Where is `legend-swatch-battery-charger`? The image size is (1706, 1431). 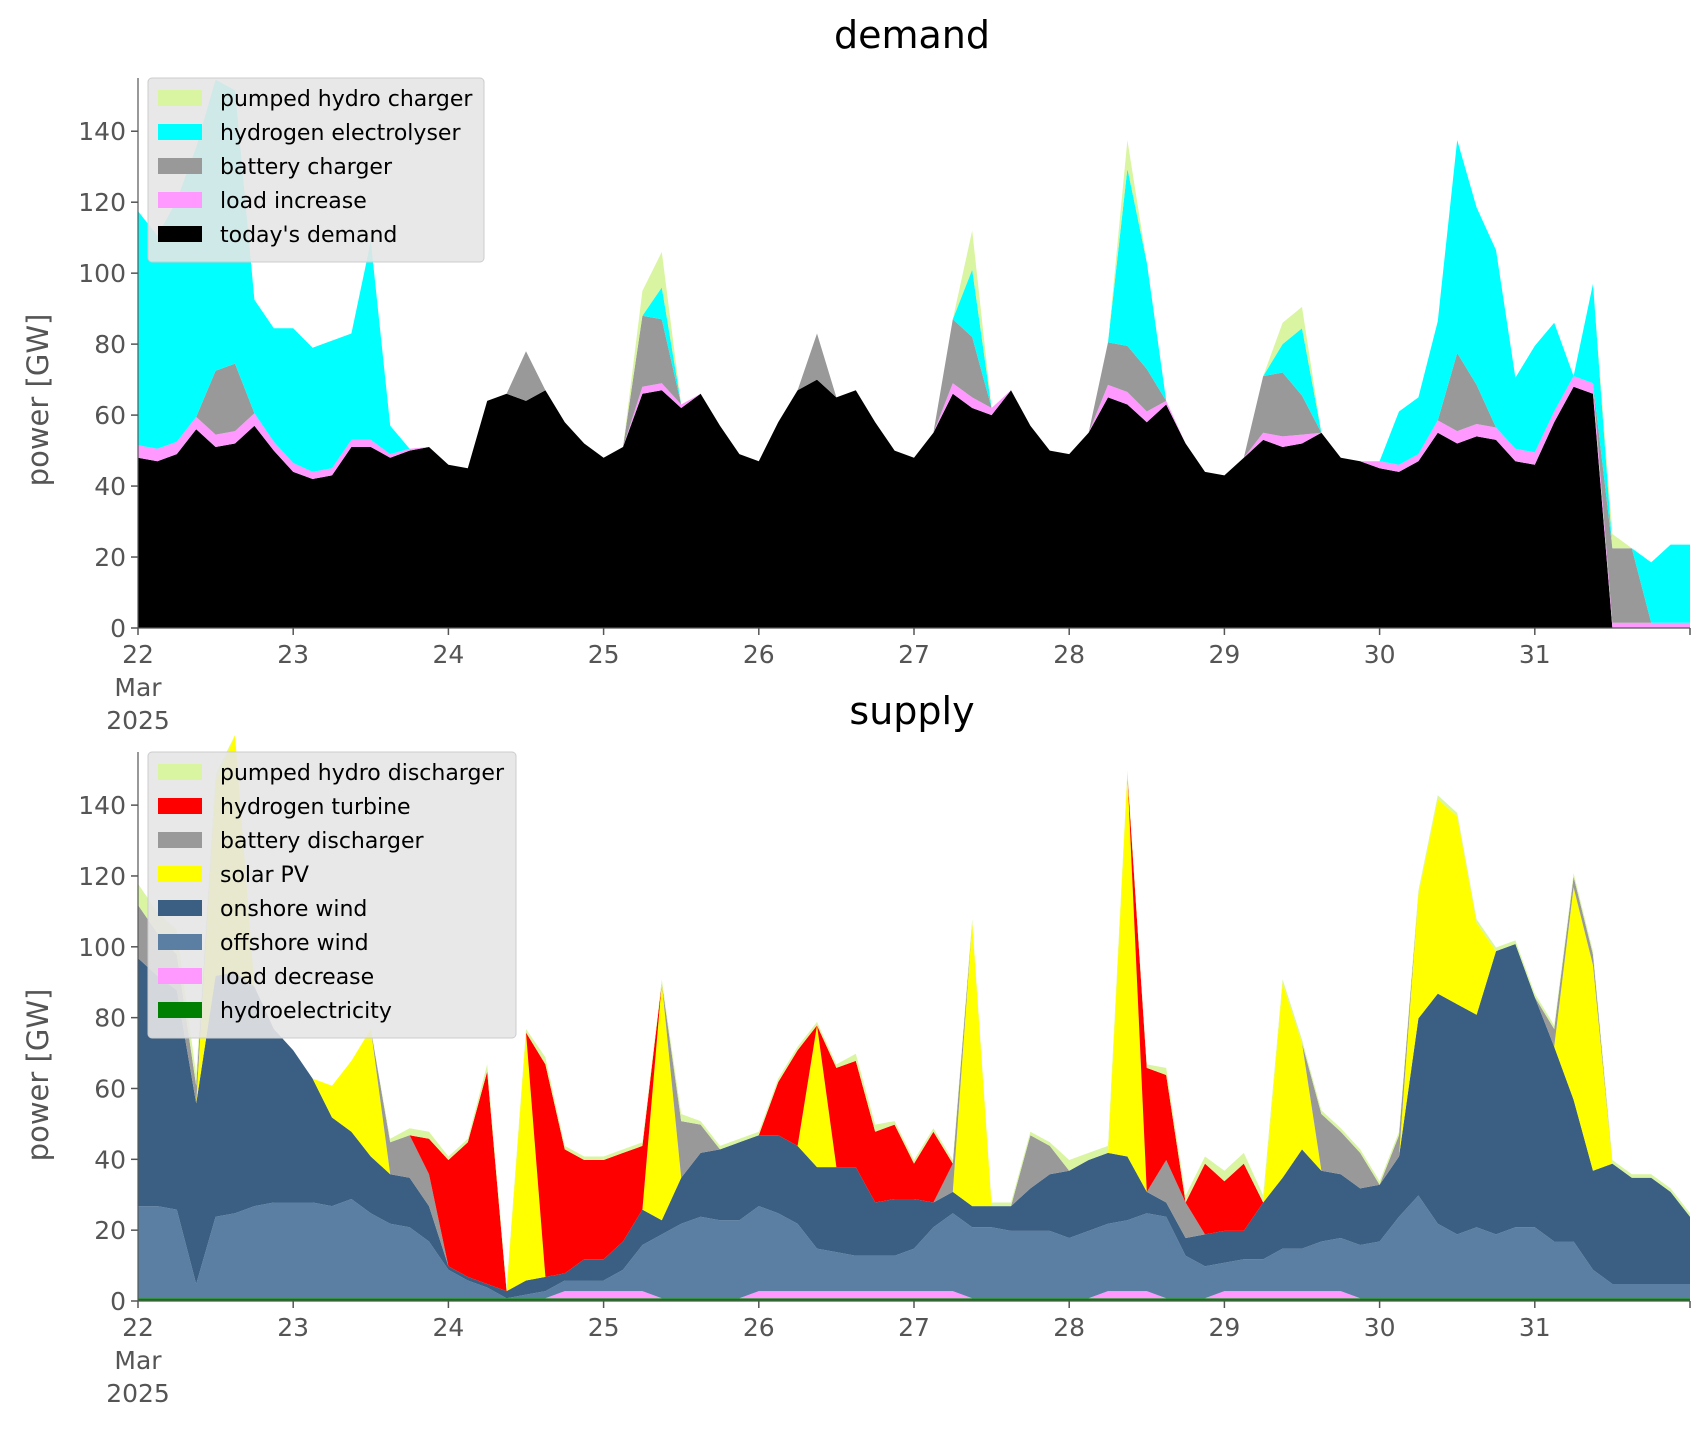
legend-swatch-battery-charger is located at coordinates (180, 166).